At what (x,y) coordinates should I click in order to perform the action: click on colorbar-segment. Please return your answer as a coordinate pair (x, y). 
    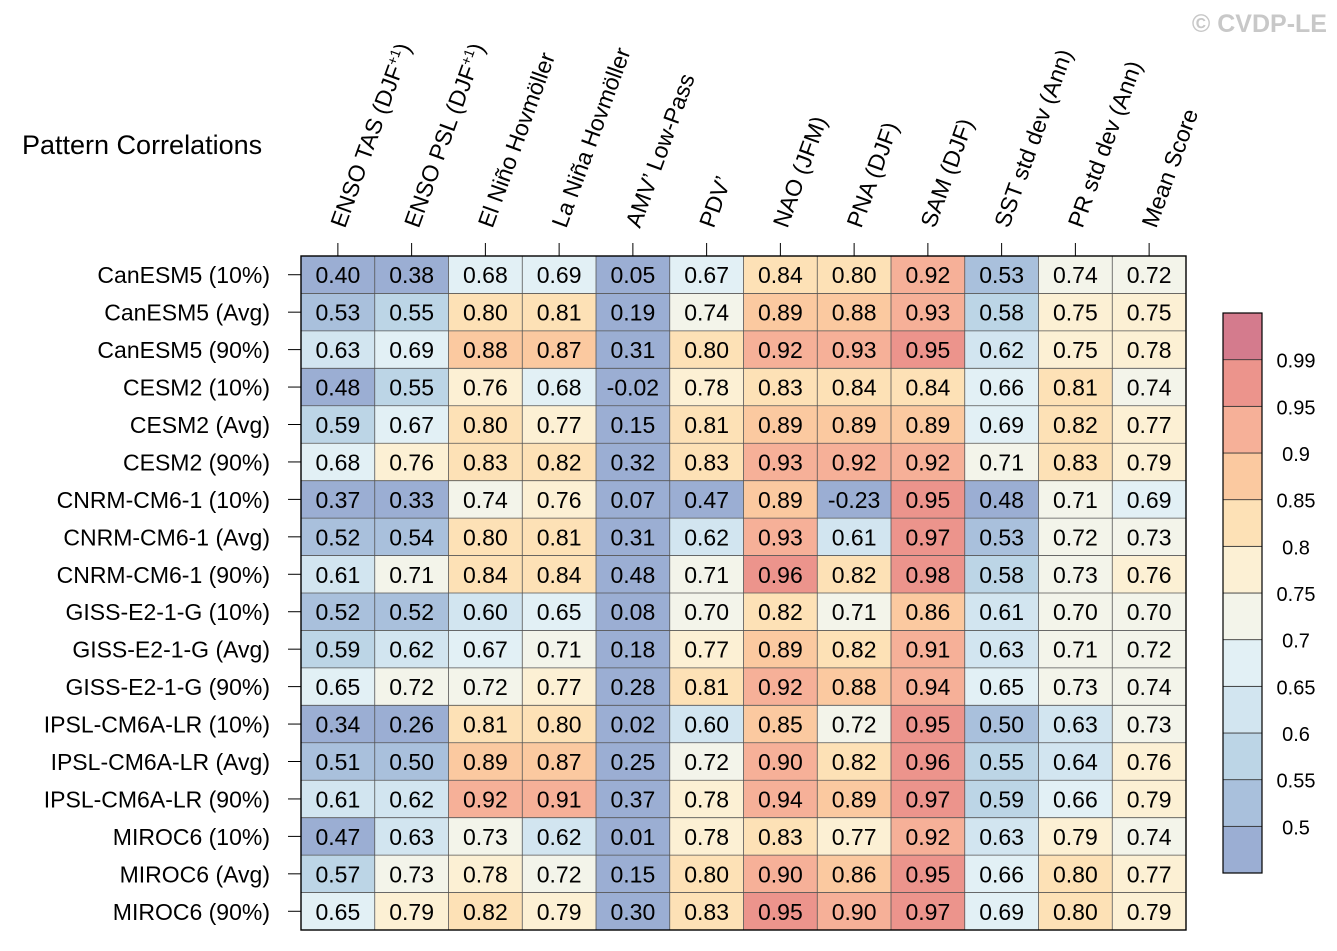
    Looking at the image, I should click on (1242, 616).